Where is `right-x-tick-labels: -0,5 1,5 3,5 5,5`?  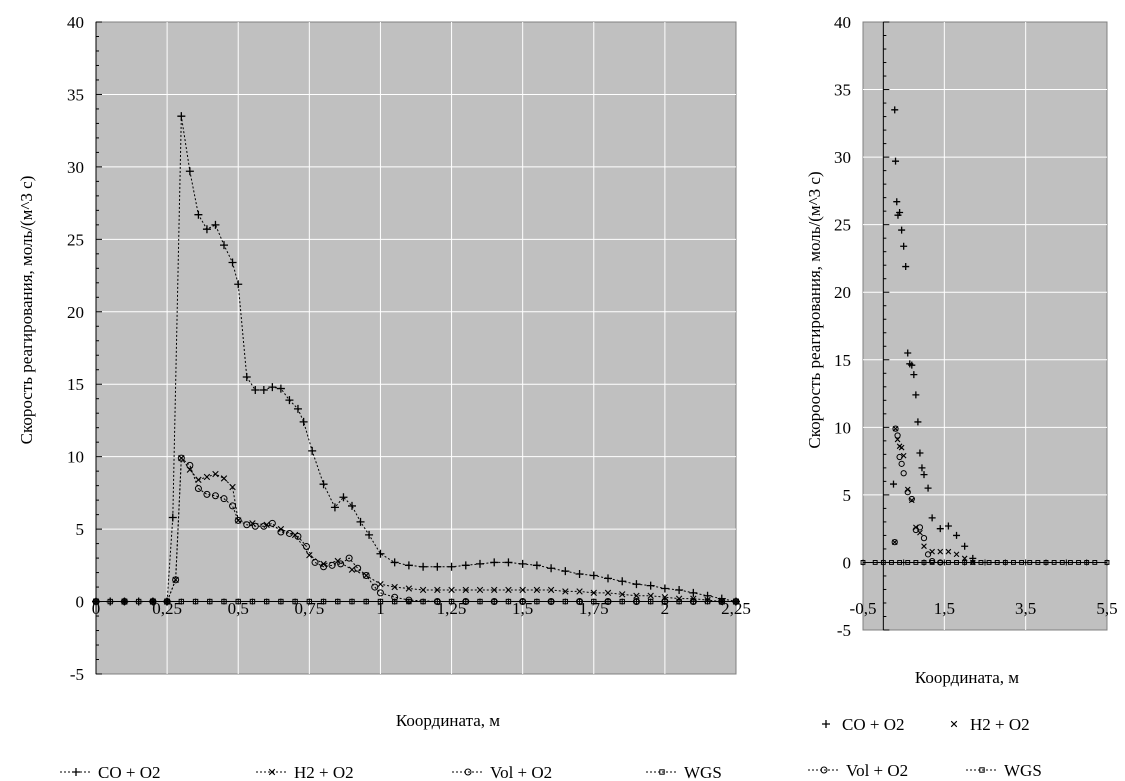 right-x-tick-labels: -0,5 1,5 3,5 5,5 is located at coordinates (984, 608).